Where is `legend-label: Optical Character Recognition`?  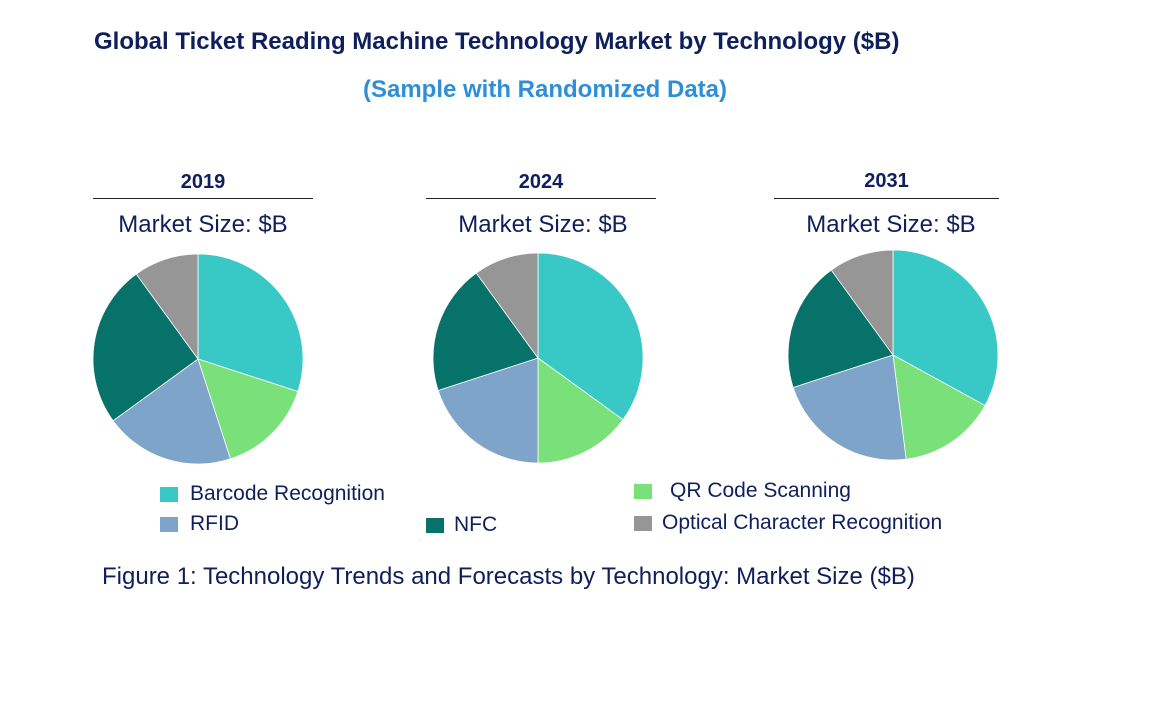 legend-label: Optical Character Recognition is located at coordinates (802, 522).